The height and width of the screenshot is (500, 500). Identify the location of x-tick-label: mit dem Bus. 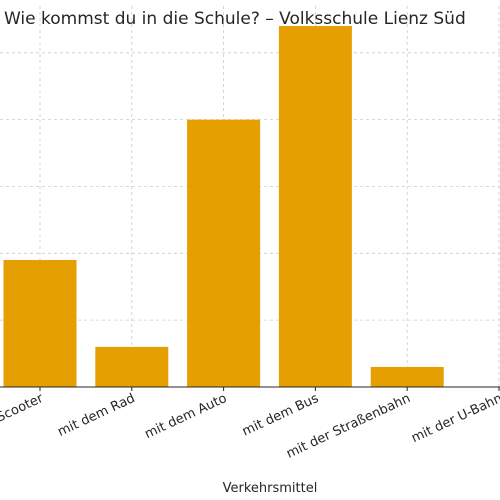
(280, 415).